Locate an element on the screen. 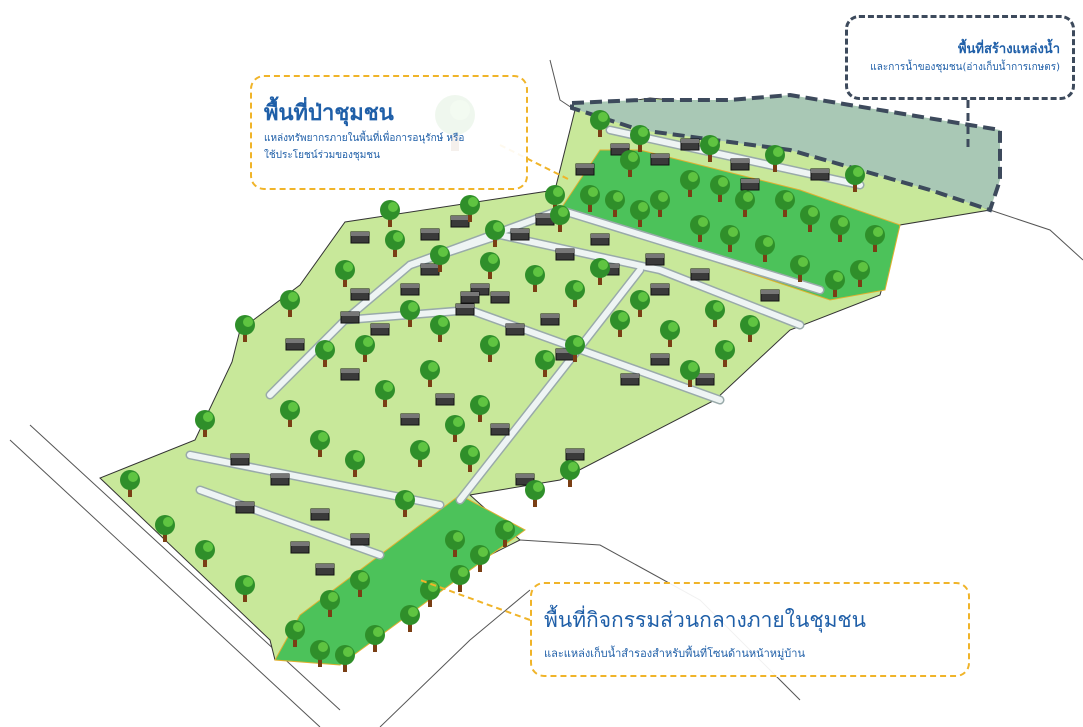 The width and height of the screenshot is (1083, 727). outer-road-edge is located at coordinates (185, 567).